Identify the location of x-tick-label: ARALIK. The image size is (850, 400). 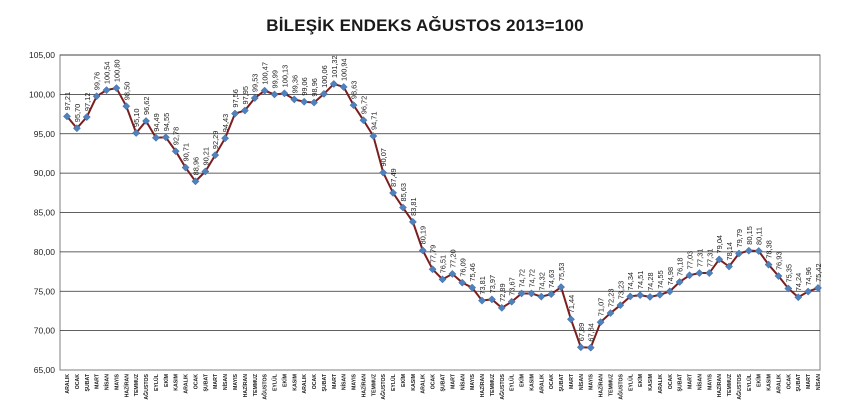
(779, 384).